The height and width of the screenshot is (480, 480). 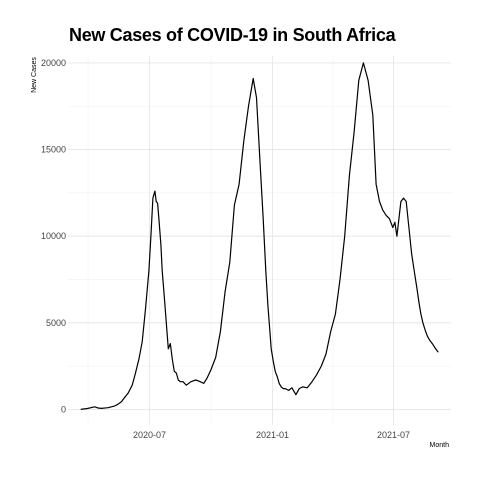 I want to click on y-axis-ticks: 0 5000 10000 15000 20000, so click(x=53, y=236).